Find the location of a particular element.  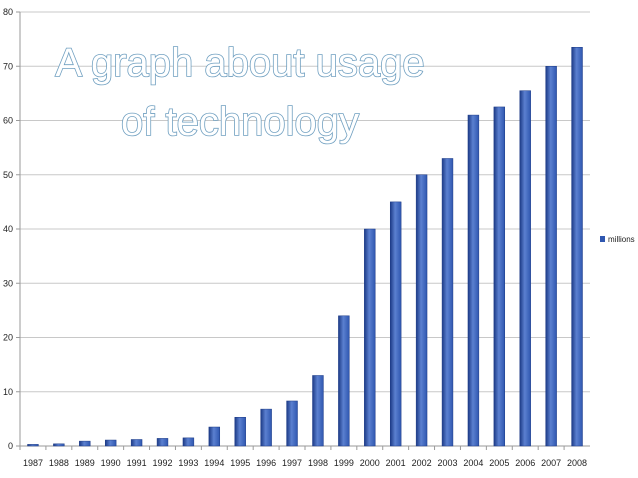

x-tick-label: 1999 is located at coordinates (344, 463).